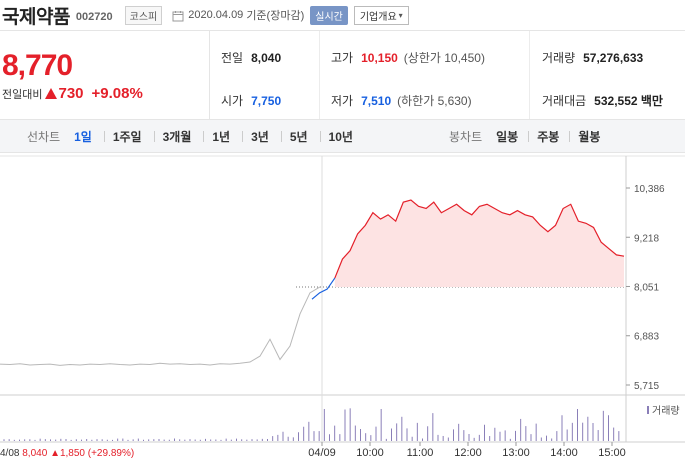 This screenshot has width=685, height=467. Describe the element at coordinates (646, 337) in the screenshot. I see `y-tick-label: 6,883` at that location.